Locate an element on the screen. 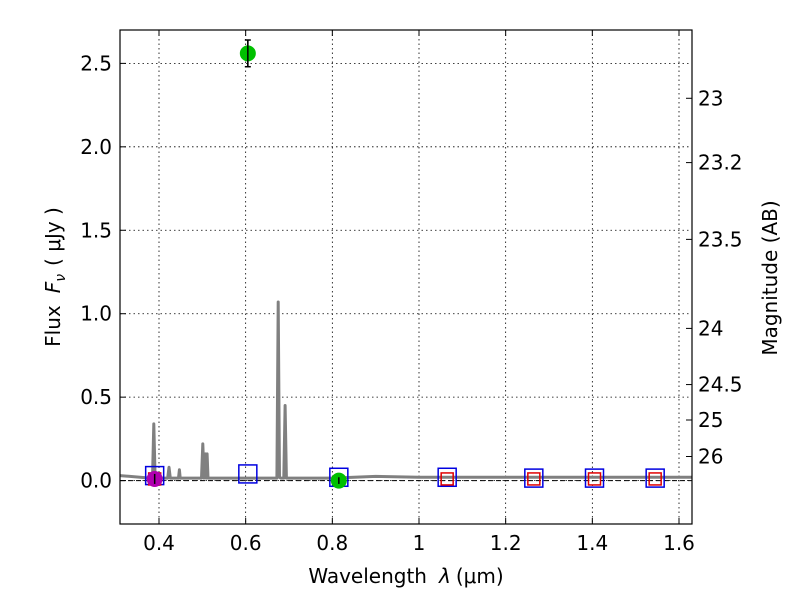 The width and height of the screenshot is (800, 600). y-tick-label: 2.0 is located at coordinates (96, 147).